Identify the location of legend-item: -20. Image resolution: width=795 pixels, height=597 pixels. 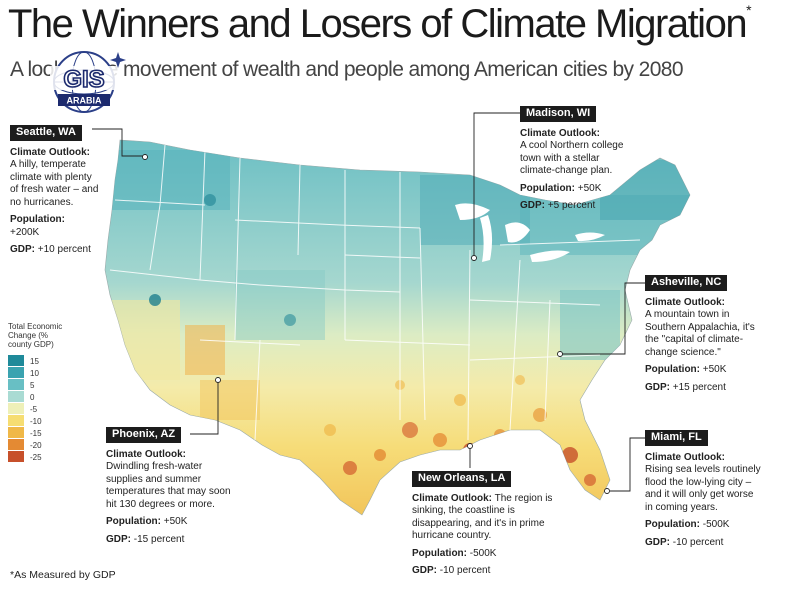
(38, 445).